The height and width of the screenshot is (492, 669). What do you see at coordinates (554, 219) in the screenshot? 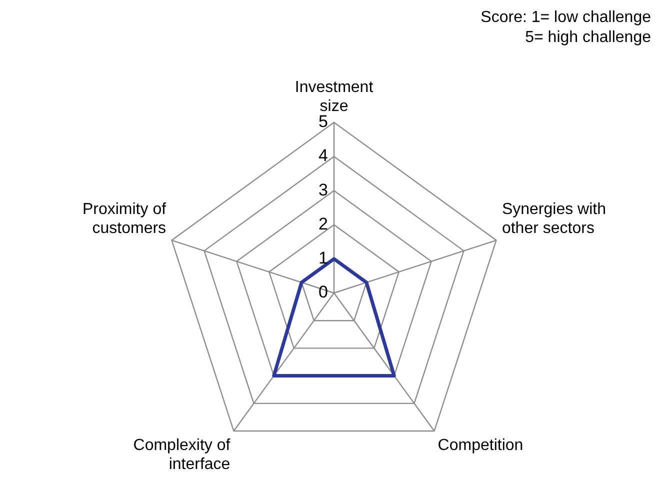
I see `spoke-label: Synergies with other sectors` at bounding box center [554, 219].